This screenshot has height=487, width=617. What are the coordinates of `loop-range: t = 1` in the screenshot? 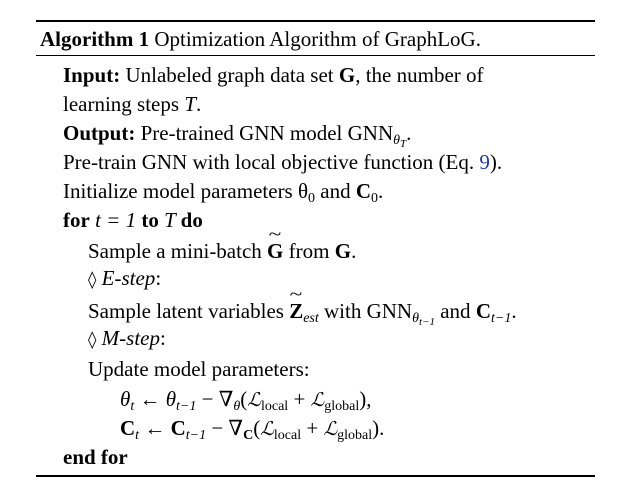 It's located at (115, 220).